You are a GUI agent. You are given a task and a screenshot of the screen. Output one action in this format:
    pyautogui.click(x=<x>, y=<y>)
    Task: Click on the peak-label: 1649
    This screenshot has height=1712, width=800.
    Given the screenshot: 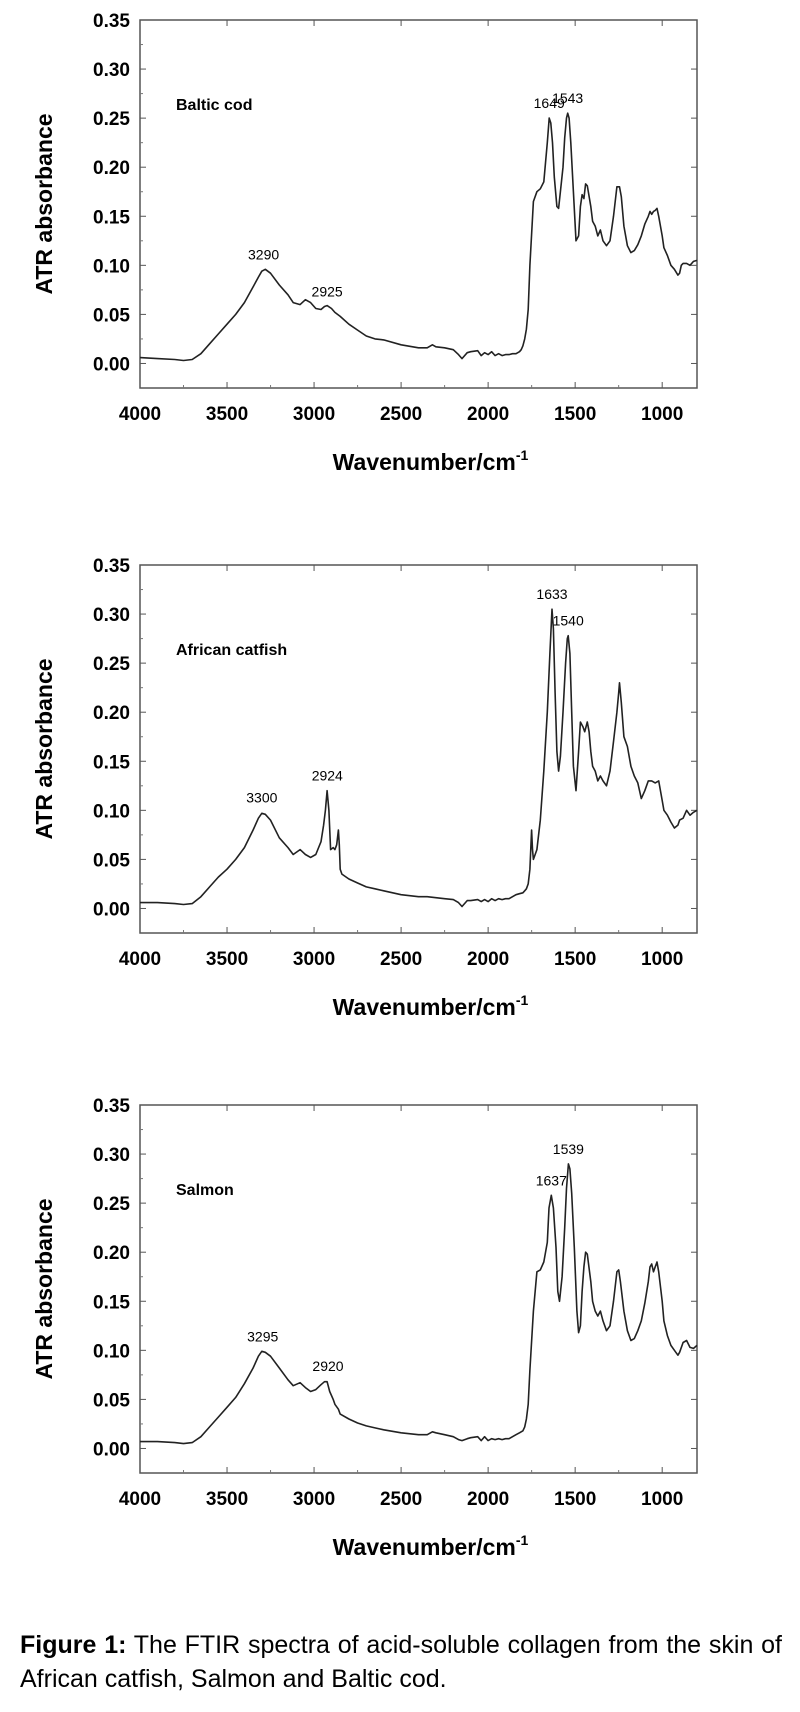 What is the action you would take?
    pyautogui.click(x=549, y=103)
    